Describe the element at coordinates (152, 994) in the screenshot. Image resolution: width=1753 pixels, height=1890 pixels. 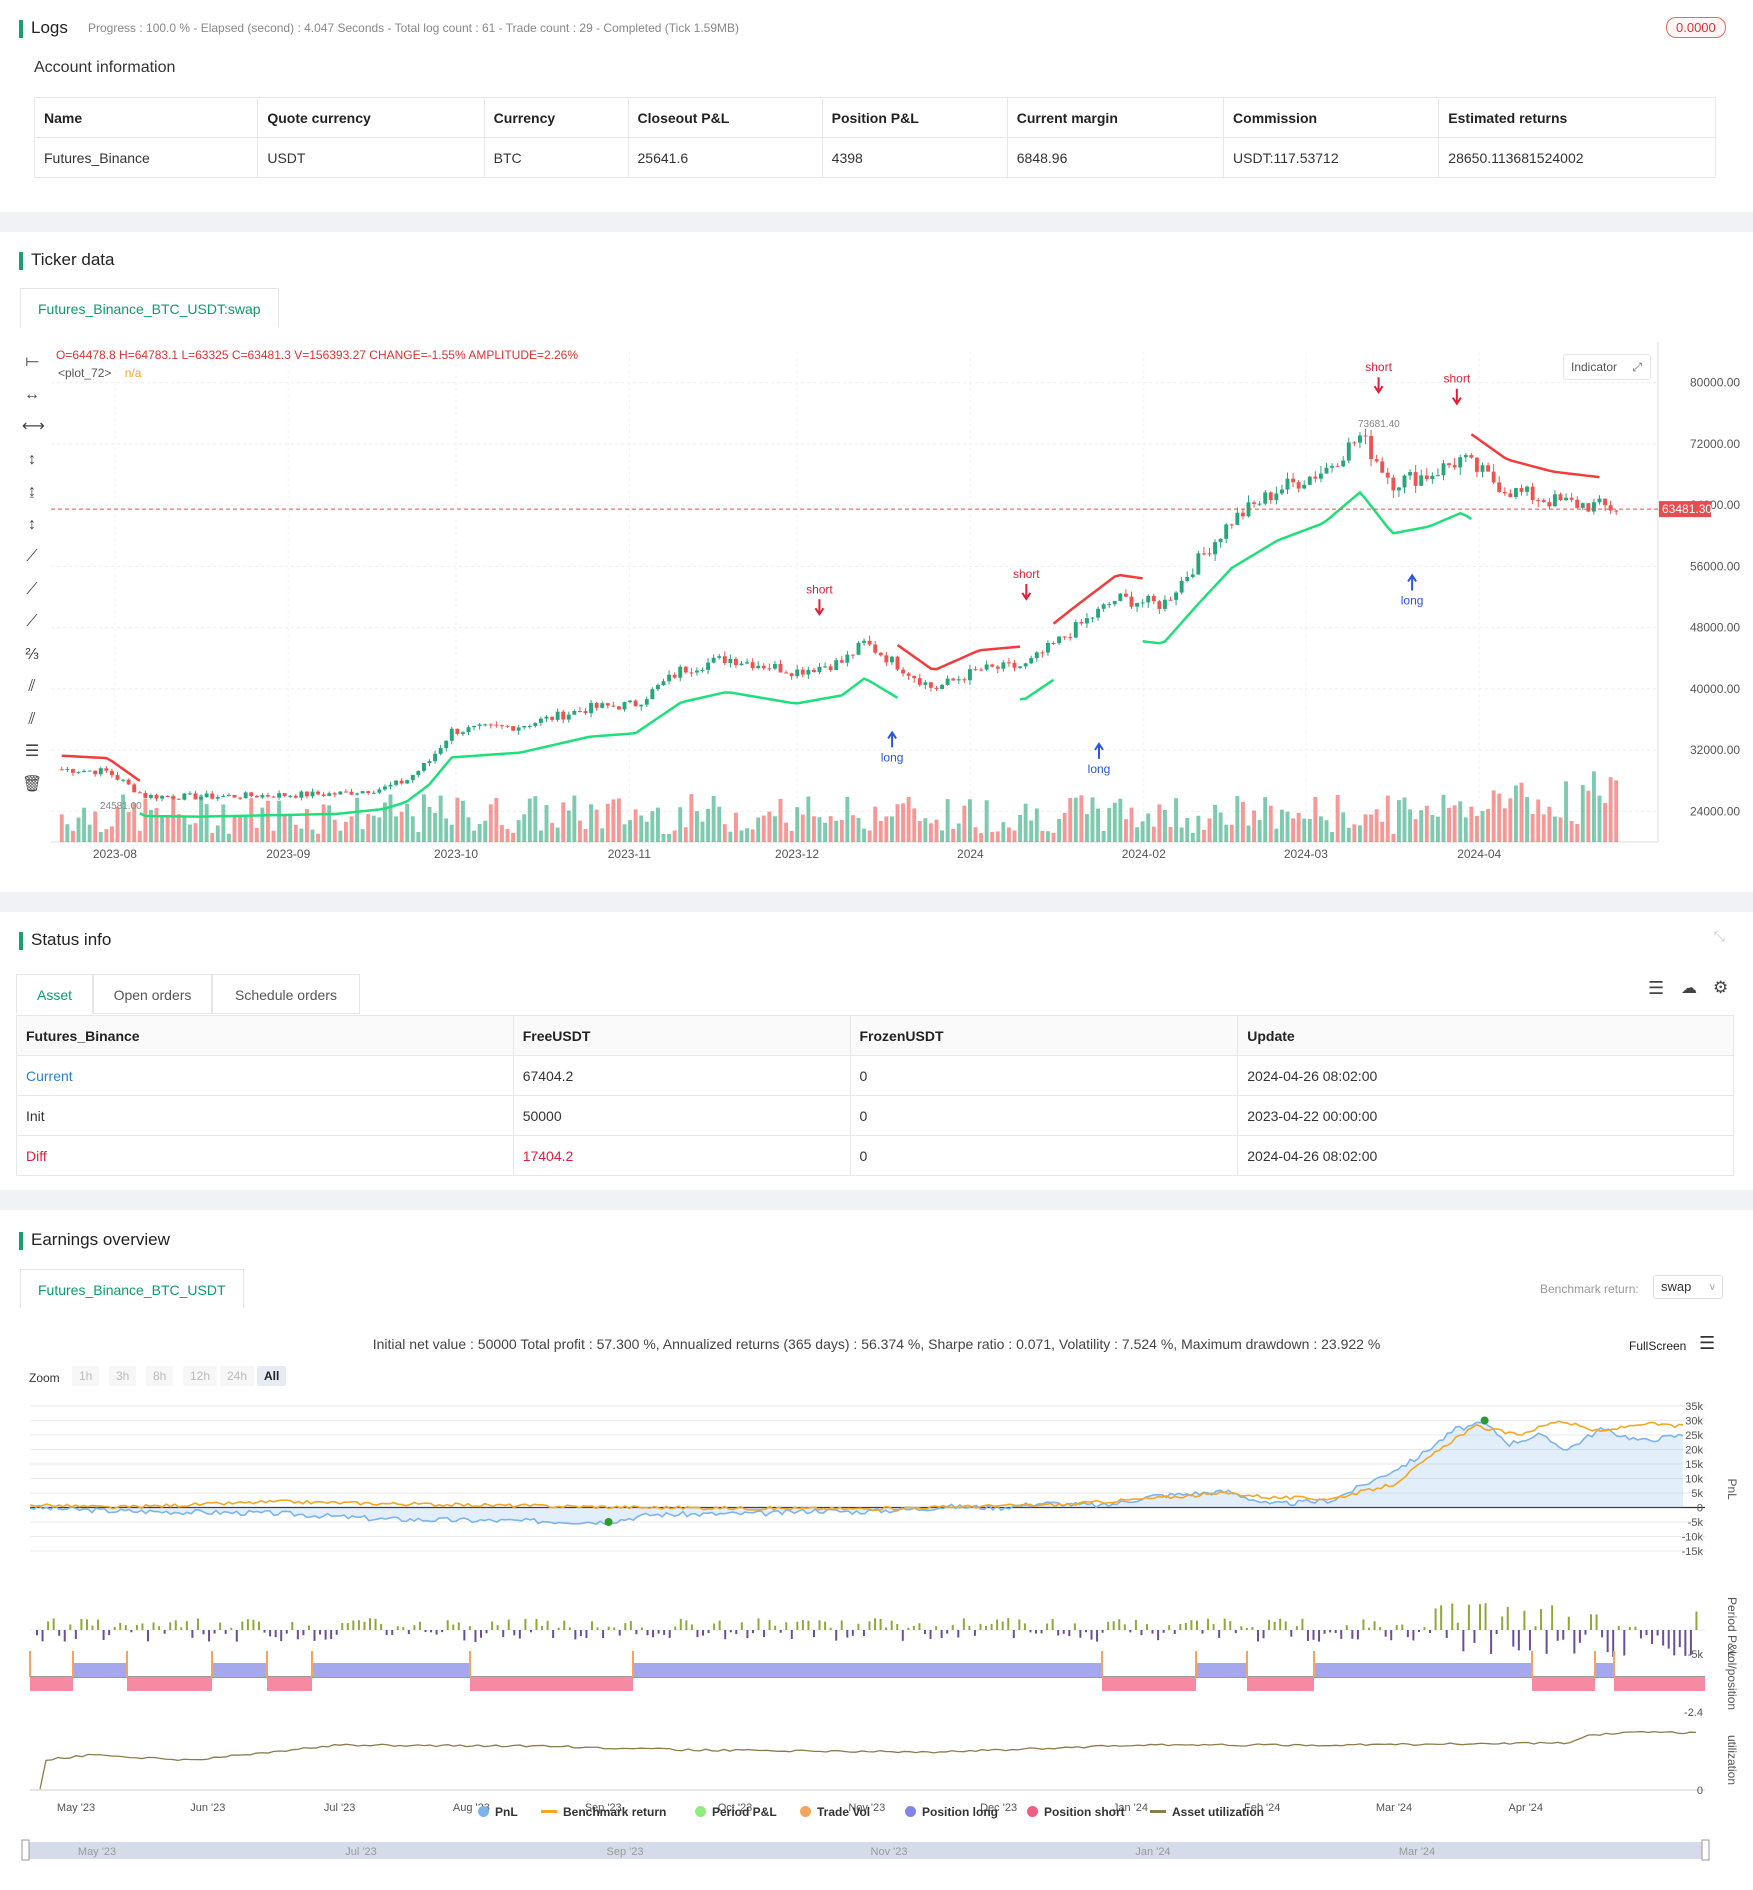
I see `tab-open-orders: Open orders` at that location.